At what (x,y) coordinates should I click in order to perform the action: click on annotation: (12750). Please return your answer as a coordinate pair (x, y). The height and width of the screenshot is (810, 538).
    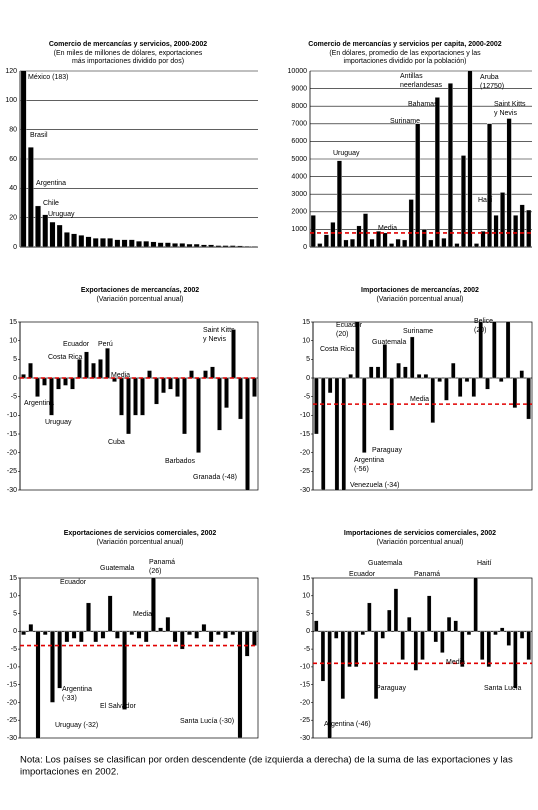
    Looking at the image, I should click on (492, 86).